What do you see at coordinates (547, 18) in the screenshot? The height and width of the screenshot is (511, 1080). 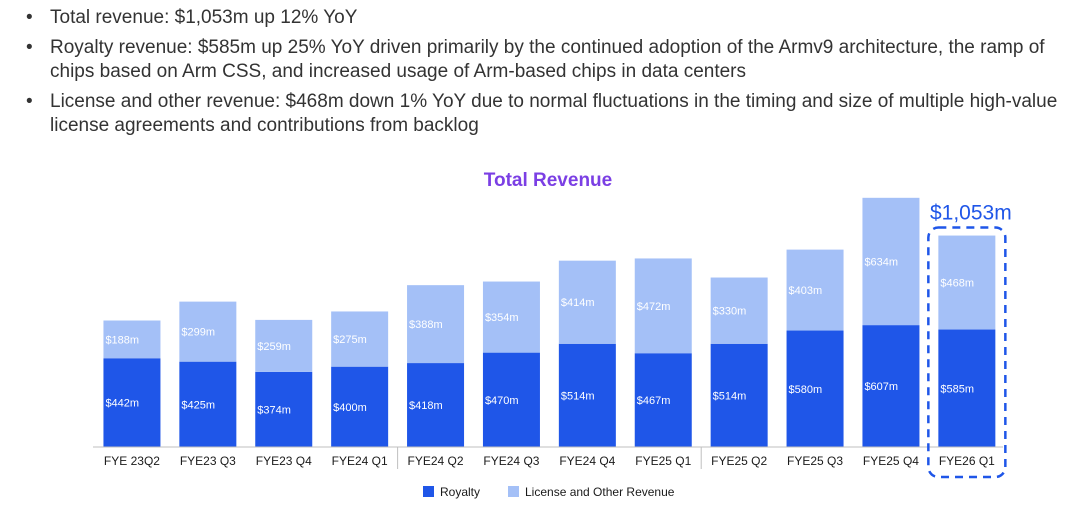 I see `bullet-total-revenue: Total revenue: $1,053m up 12% YoY` at bounding box center [547, 18].